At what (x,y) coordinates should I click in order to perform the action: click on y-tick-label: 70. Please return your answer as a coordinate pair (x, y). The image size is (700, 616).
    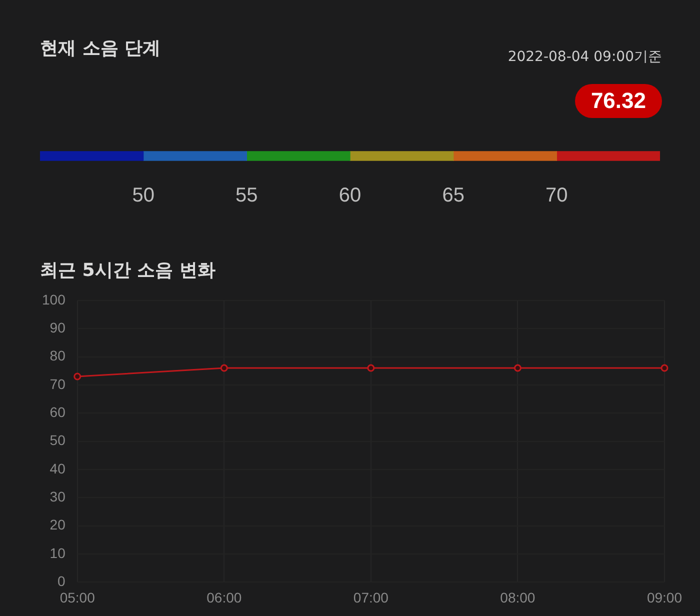
    Looking at the image, I should click on (58, 384).